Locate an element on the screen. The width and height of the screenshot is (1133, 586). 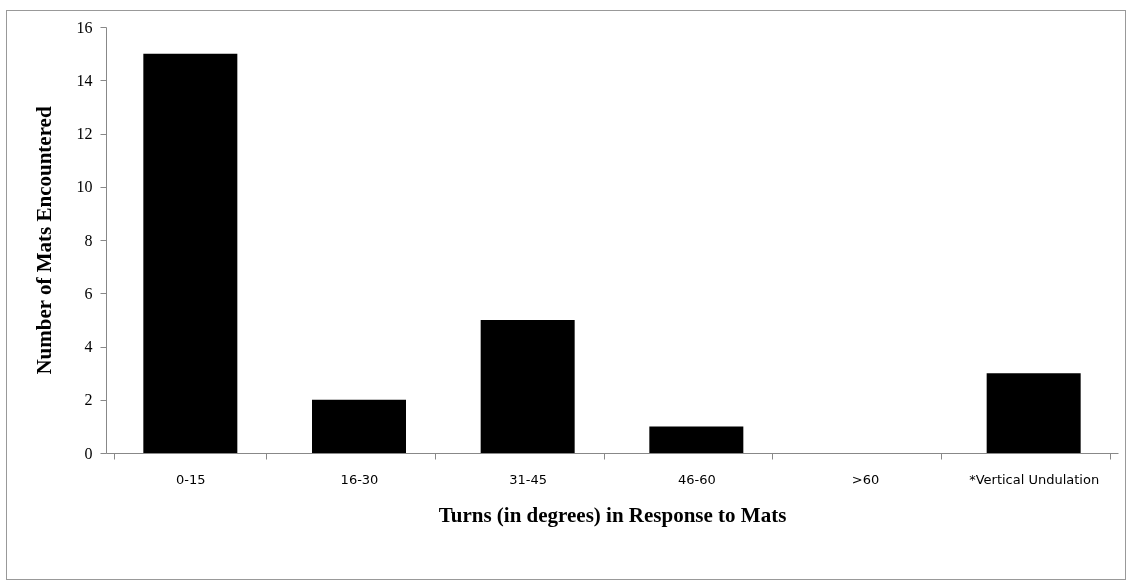
y-tick-label: 0 is located at coordinates (88, 453).